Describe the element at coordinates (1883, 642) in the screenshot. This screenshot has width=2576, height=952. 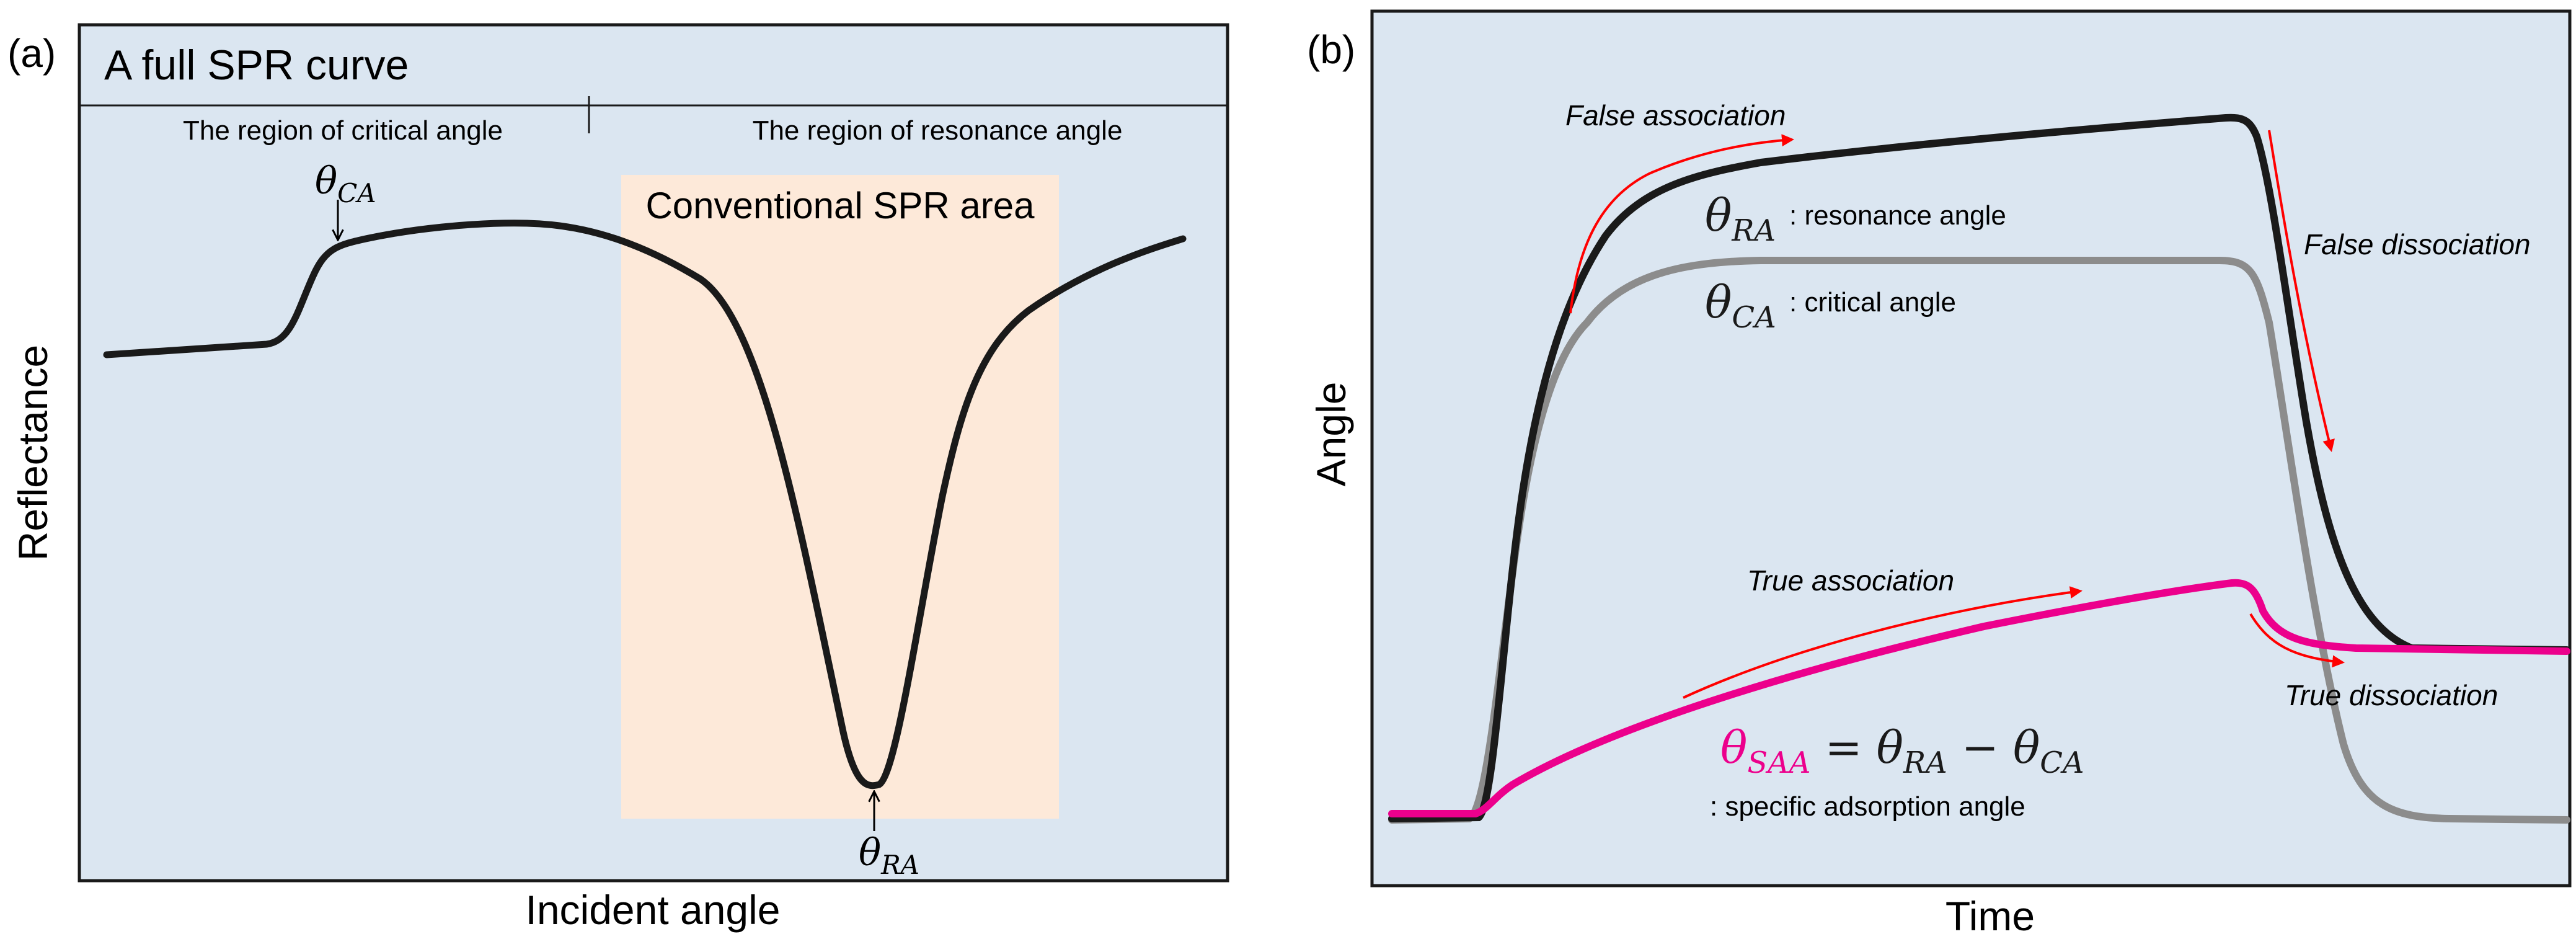
I see `true-association-arrow` at that location.